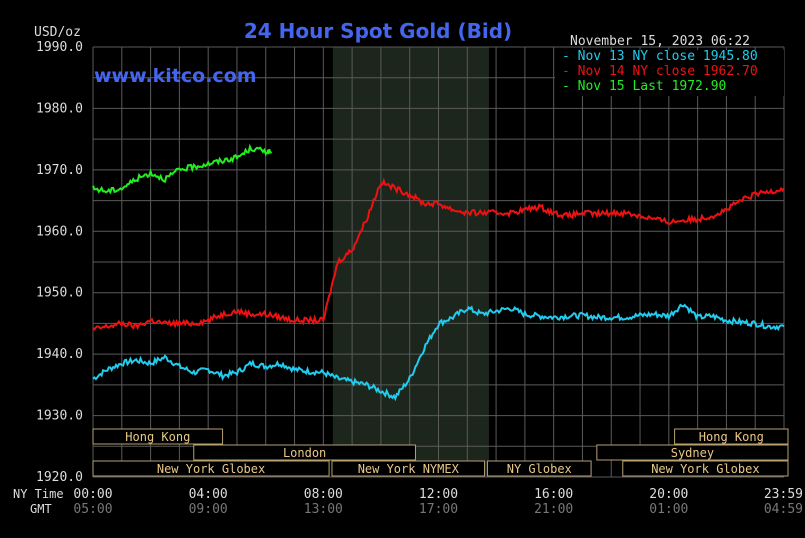 The image size is (805, 538). Describe the element at coordinates (438, 509) in the screenshot. I see `x-tick-label-gmt: 17:00` at that location.